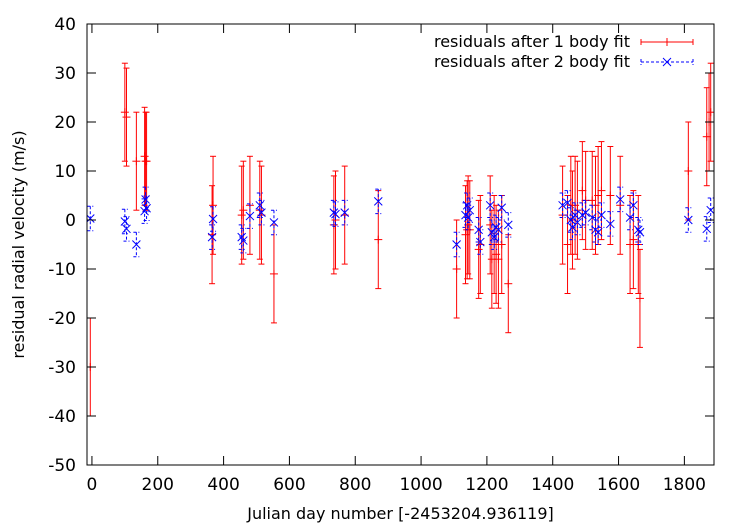 The width and height of the screenshot is (747, 523). I want to click on y-tick-label: -40, so click(62, 417).